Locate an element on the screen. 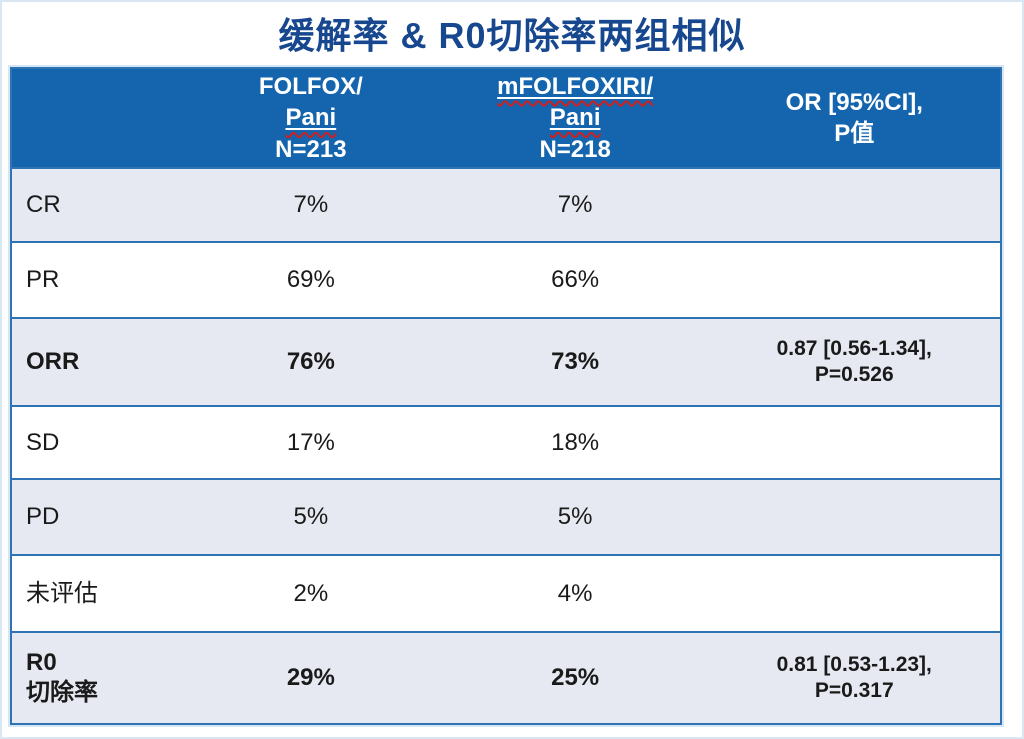 This screenshot has width=1024, height=739. row-label: ORR is located at coordinates (53, 361).